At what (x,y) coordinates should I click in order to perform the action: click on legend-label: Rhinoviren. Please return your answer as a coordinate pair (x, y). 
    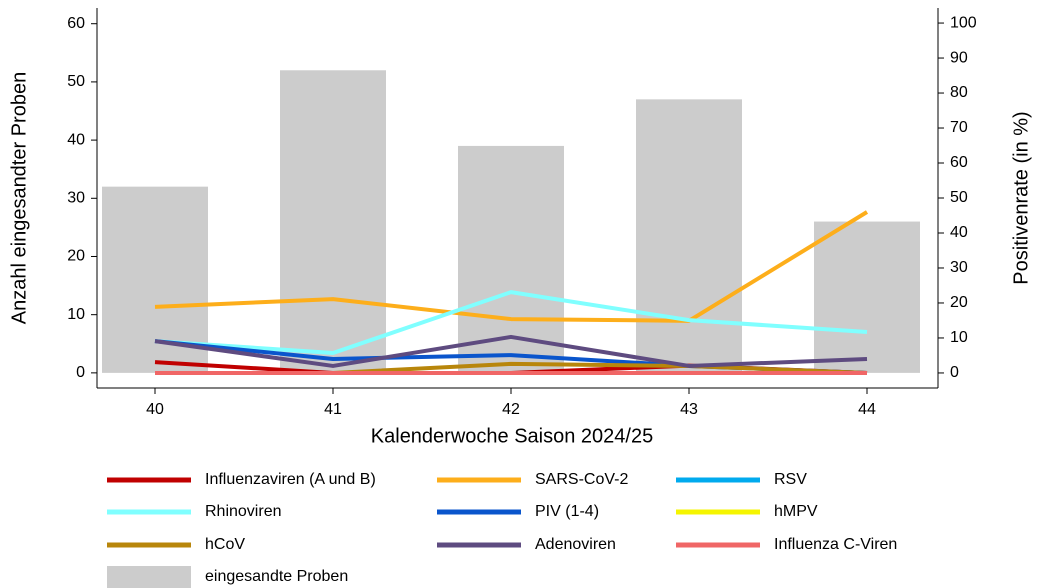
    Looking at the image, I should click on (243, 511).